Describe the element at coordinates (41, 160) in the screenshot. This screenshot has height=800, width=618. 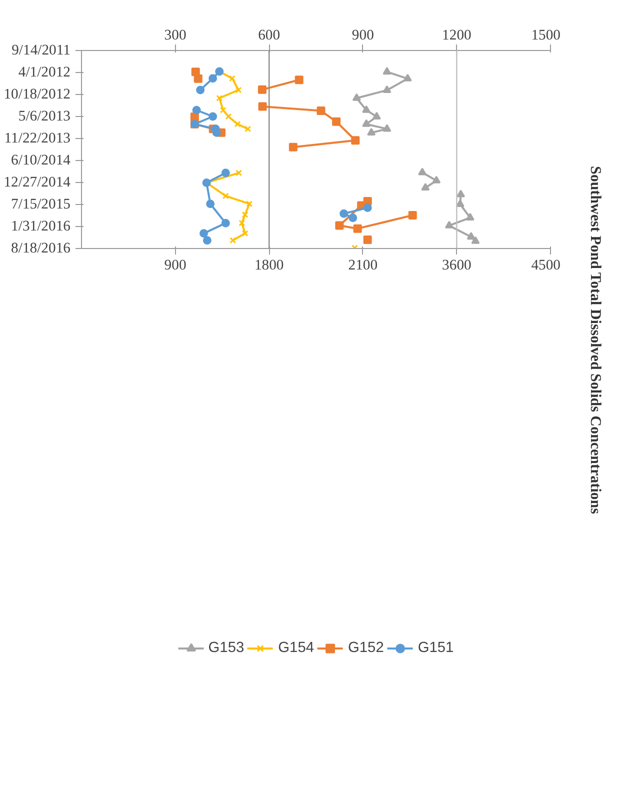
I see `y-tick-label: 6/10/2014` at that location.